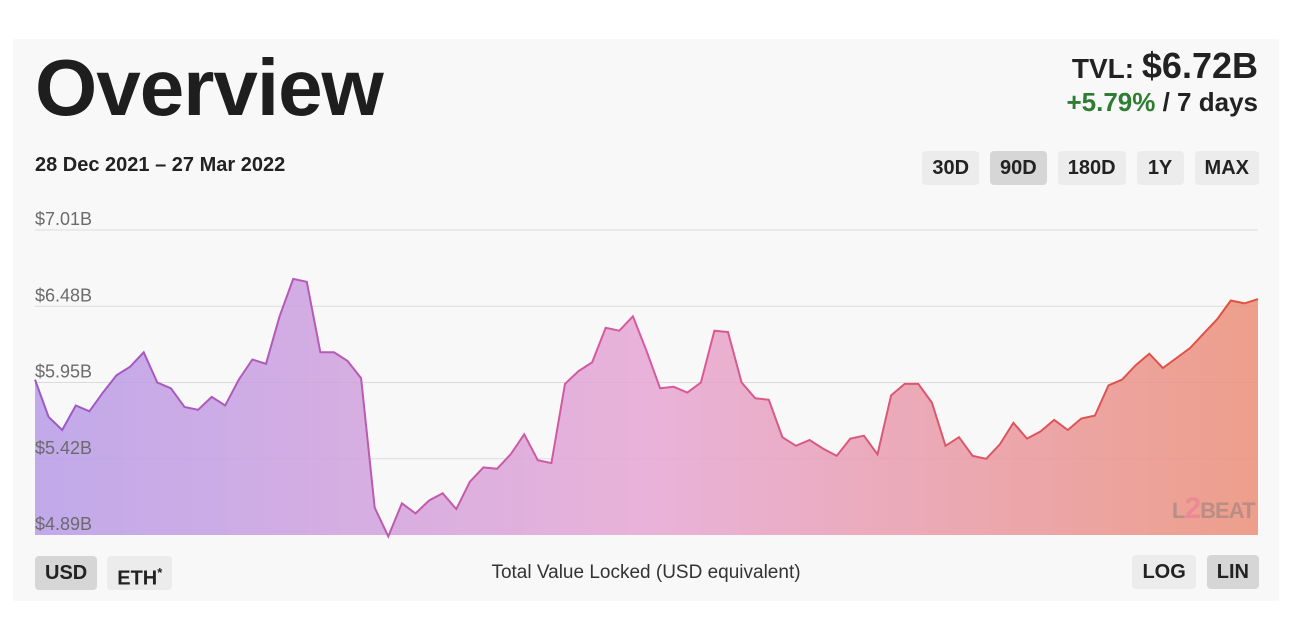  I want to click on currency-selector: USD ETH*, so click(104, 573).